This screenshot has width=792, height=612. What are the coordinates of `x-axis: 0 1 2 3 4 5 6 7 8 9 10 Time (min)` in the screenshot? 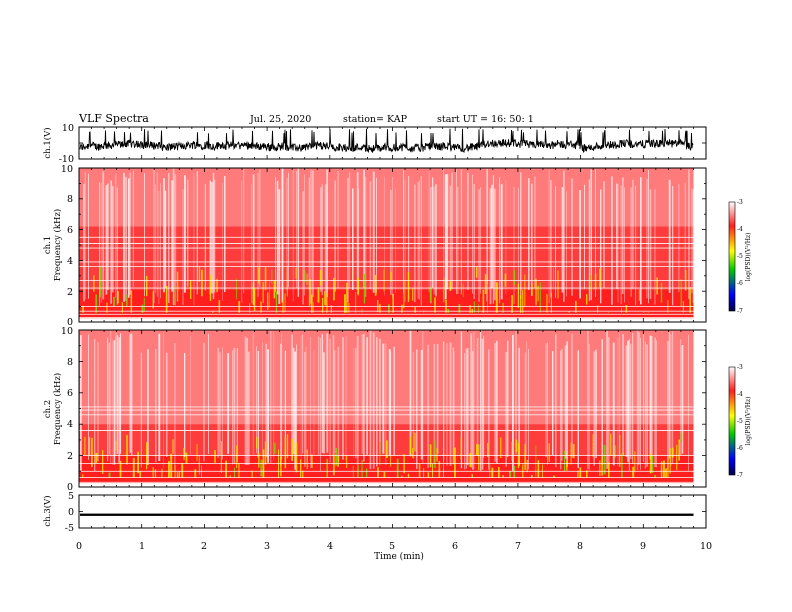 It's located at (394, 551).